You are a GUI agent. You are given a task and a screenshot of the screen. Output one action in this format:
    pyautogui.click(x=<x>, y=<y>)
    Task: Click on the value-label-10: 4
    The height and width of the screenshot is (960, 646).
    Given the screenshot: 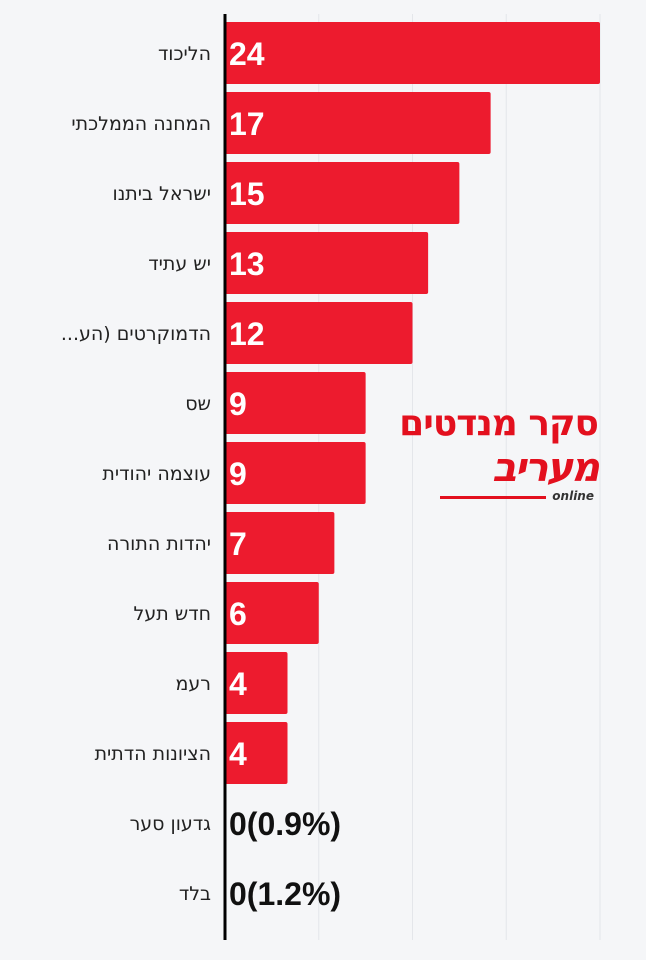 What is the action you would take?
    pyautogui.click(x=238, y=754)
    